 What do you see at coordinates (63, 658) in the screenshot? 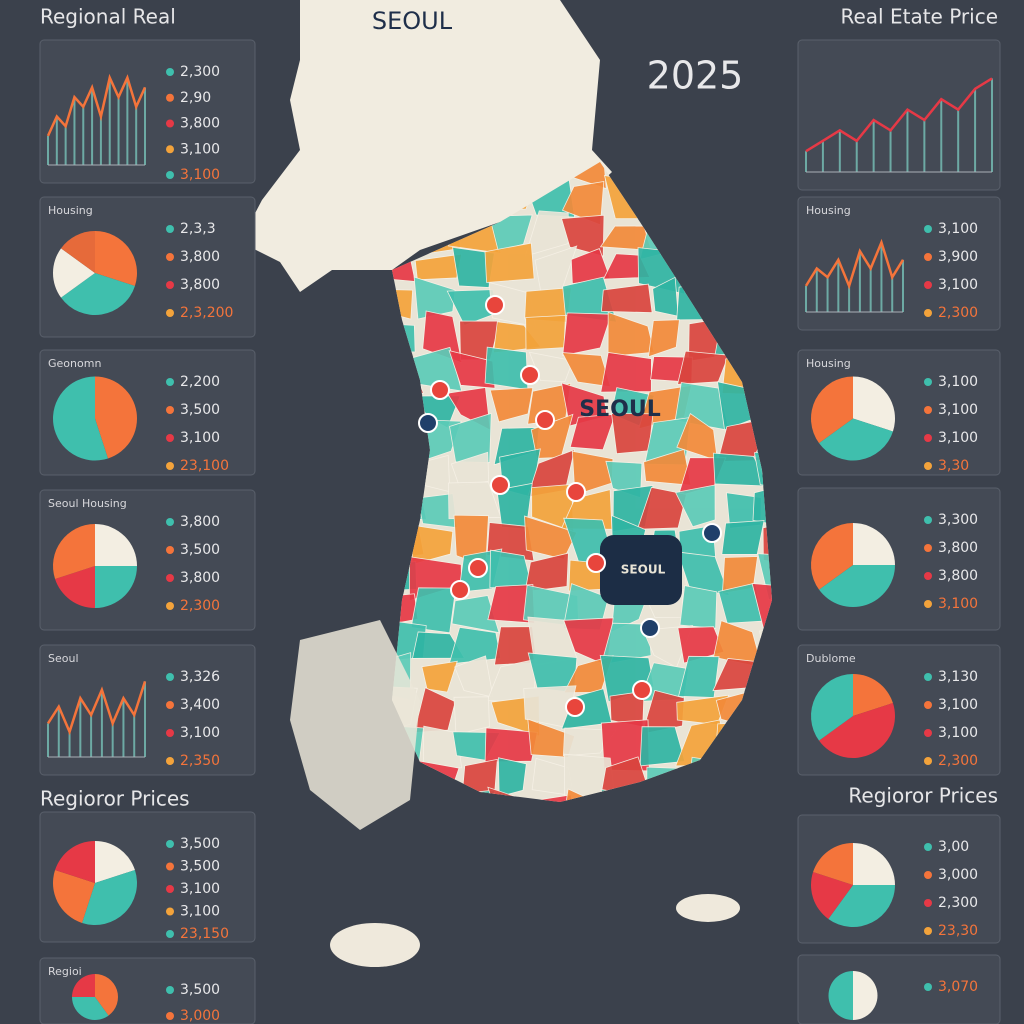
I see `panel-heading: Seoul` at bounding box center [63, 658].